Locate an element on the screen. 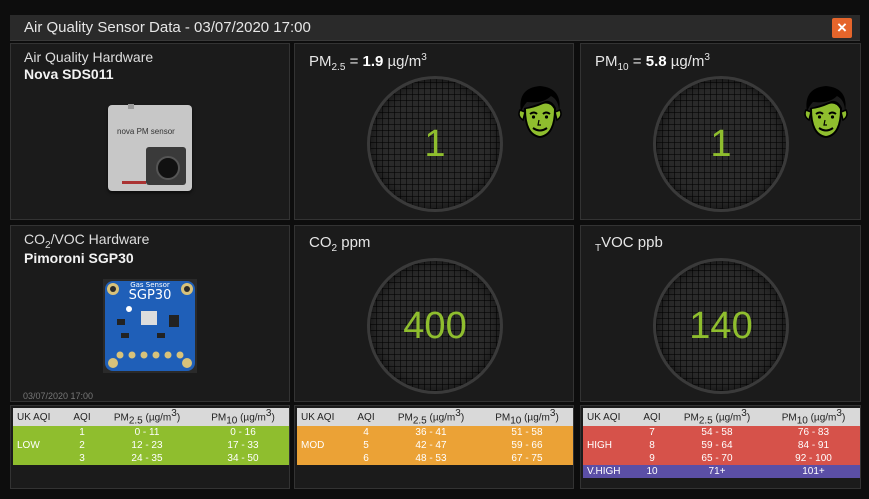 The image size is (869, 499). co2-dial-value: 400 is located at coordinates (435, 326).